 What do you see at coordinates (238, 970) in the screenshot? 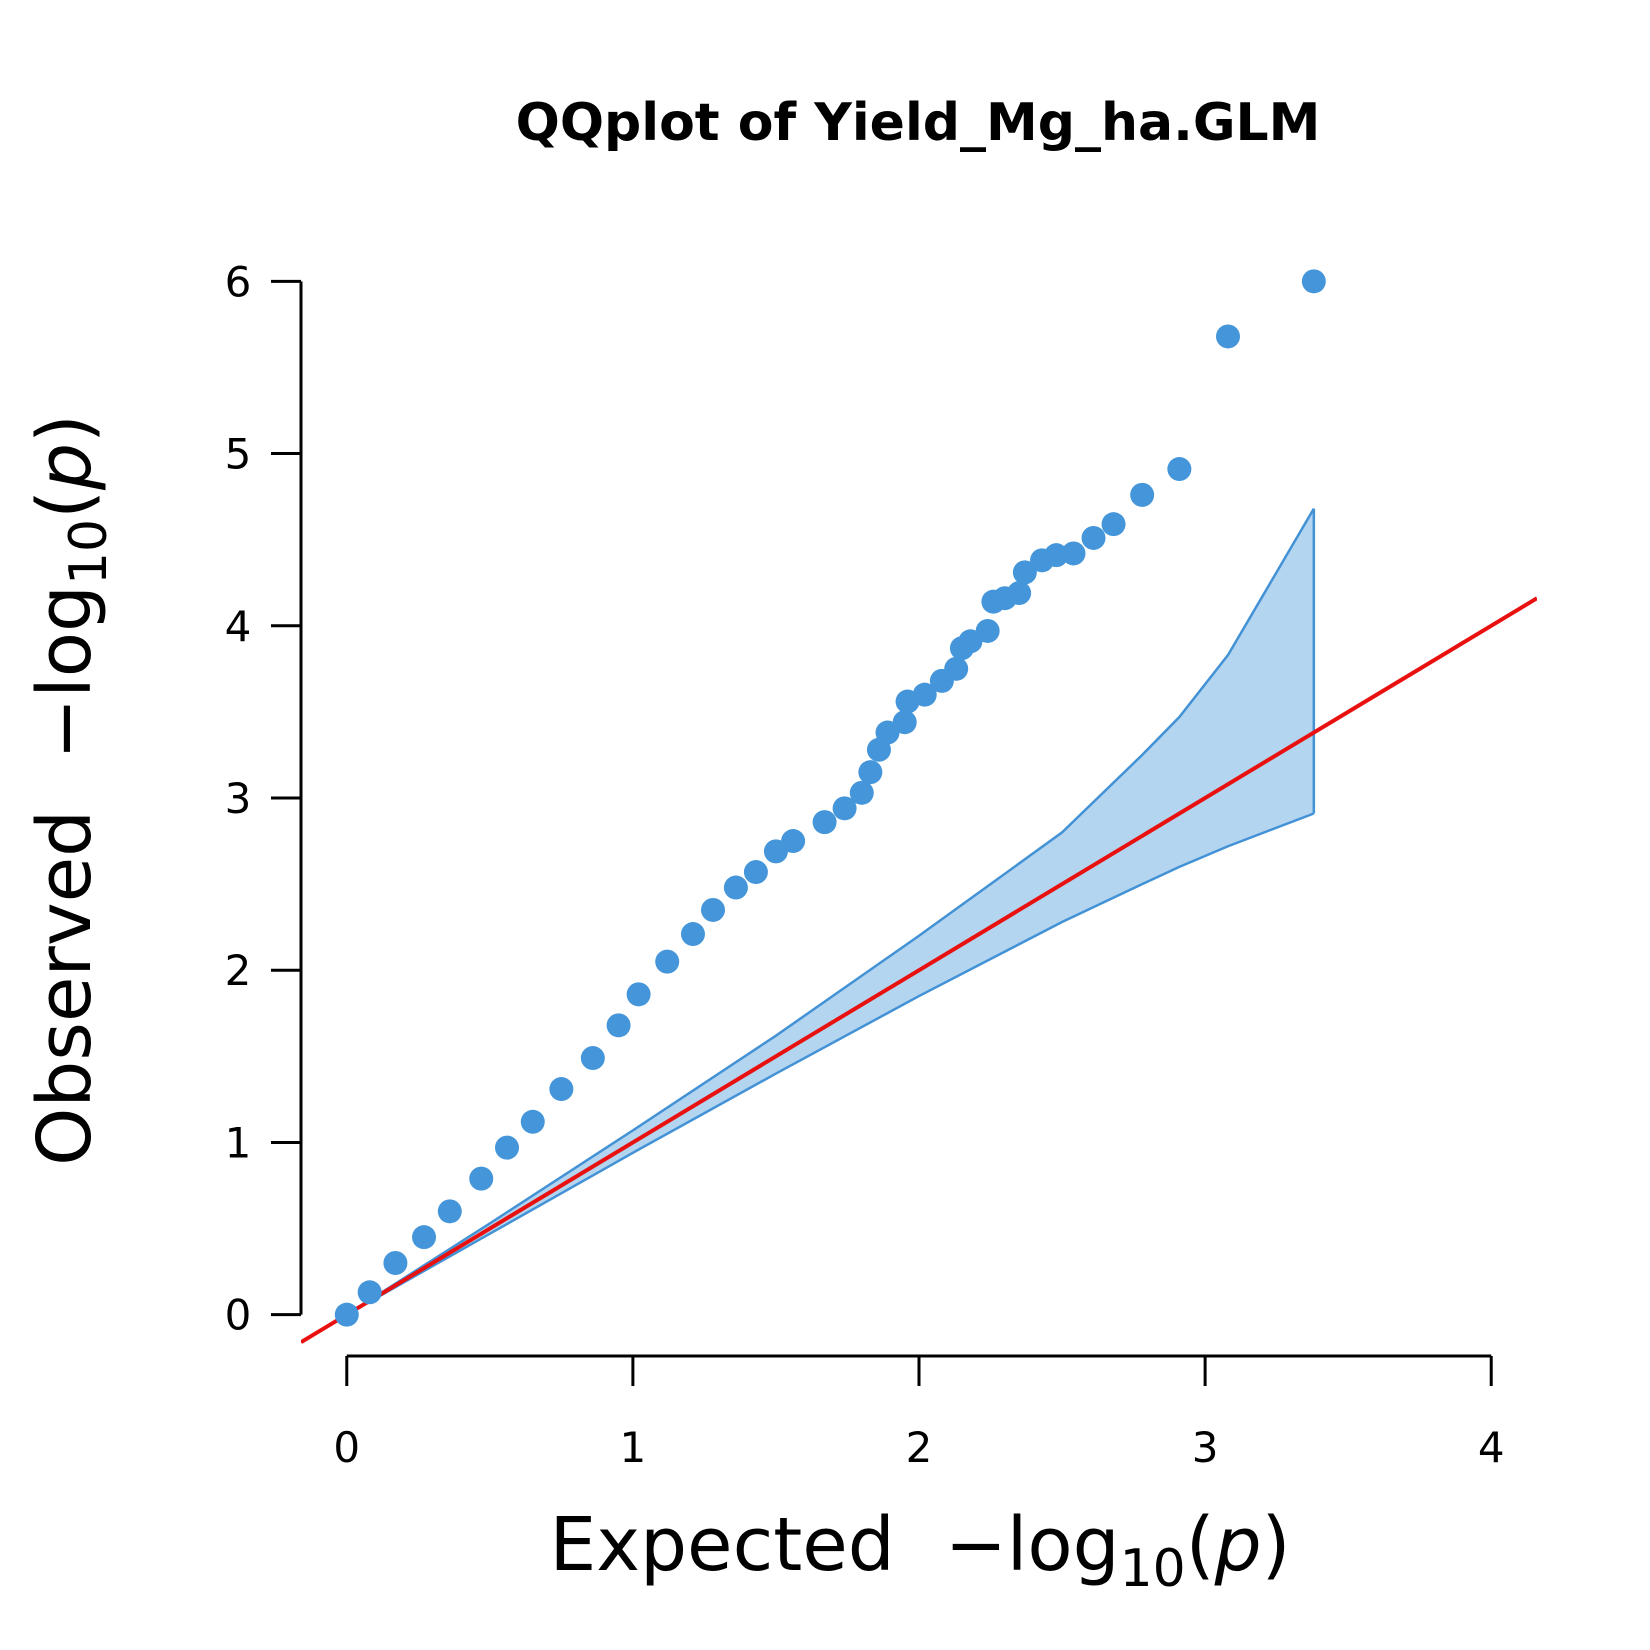
I see `y-tick-label: 2` at bounding box center [238, 970].